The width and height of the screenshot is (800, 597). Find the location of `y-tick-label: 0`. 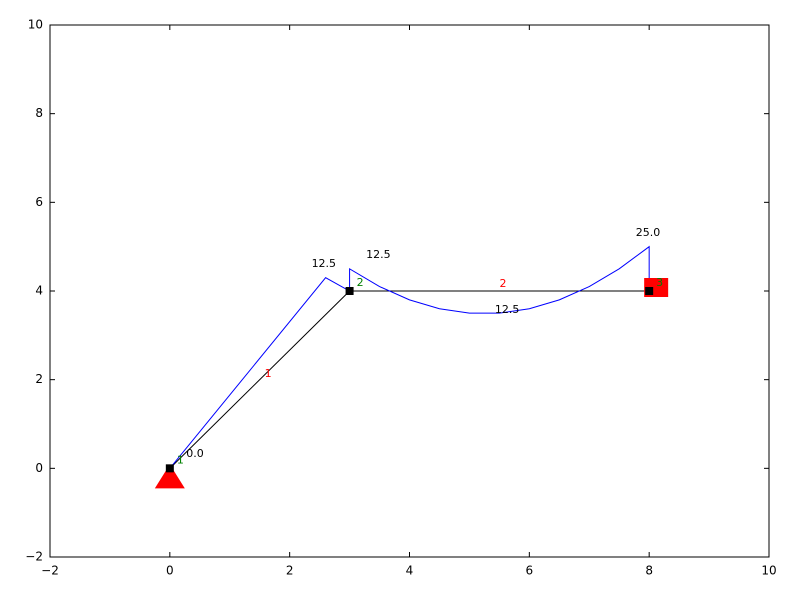

y-tick-label: 0 is located at coordinates (39, 468).